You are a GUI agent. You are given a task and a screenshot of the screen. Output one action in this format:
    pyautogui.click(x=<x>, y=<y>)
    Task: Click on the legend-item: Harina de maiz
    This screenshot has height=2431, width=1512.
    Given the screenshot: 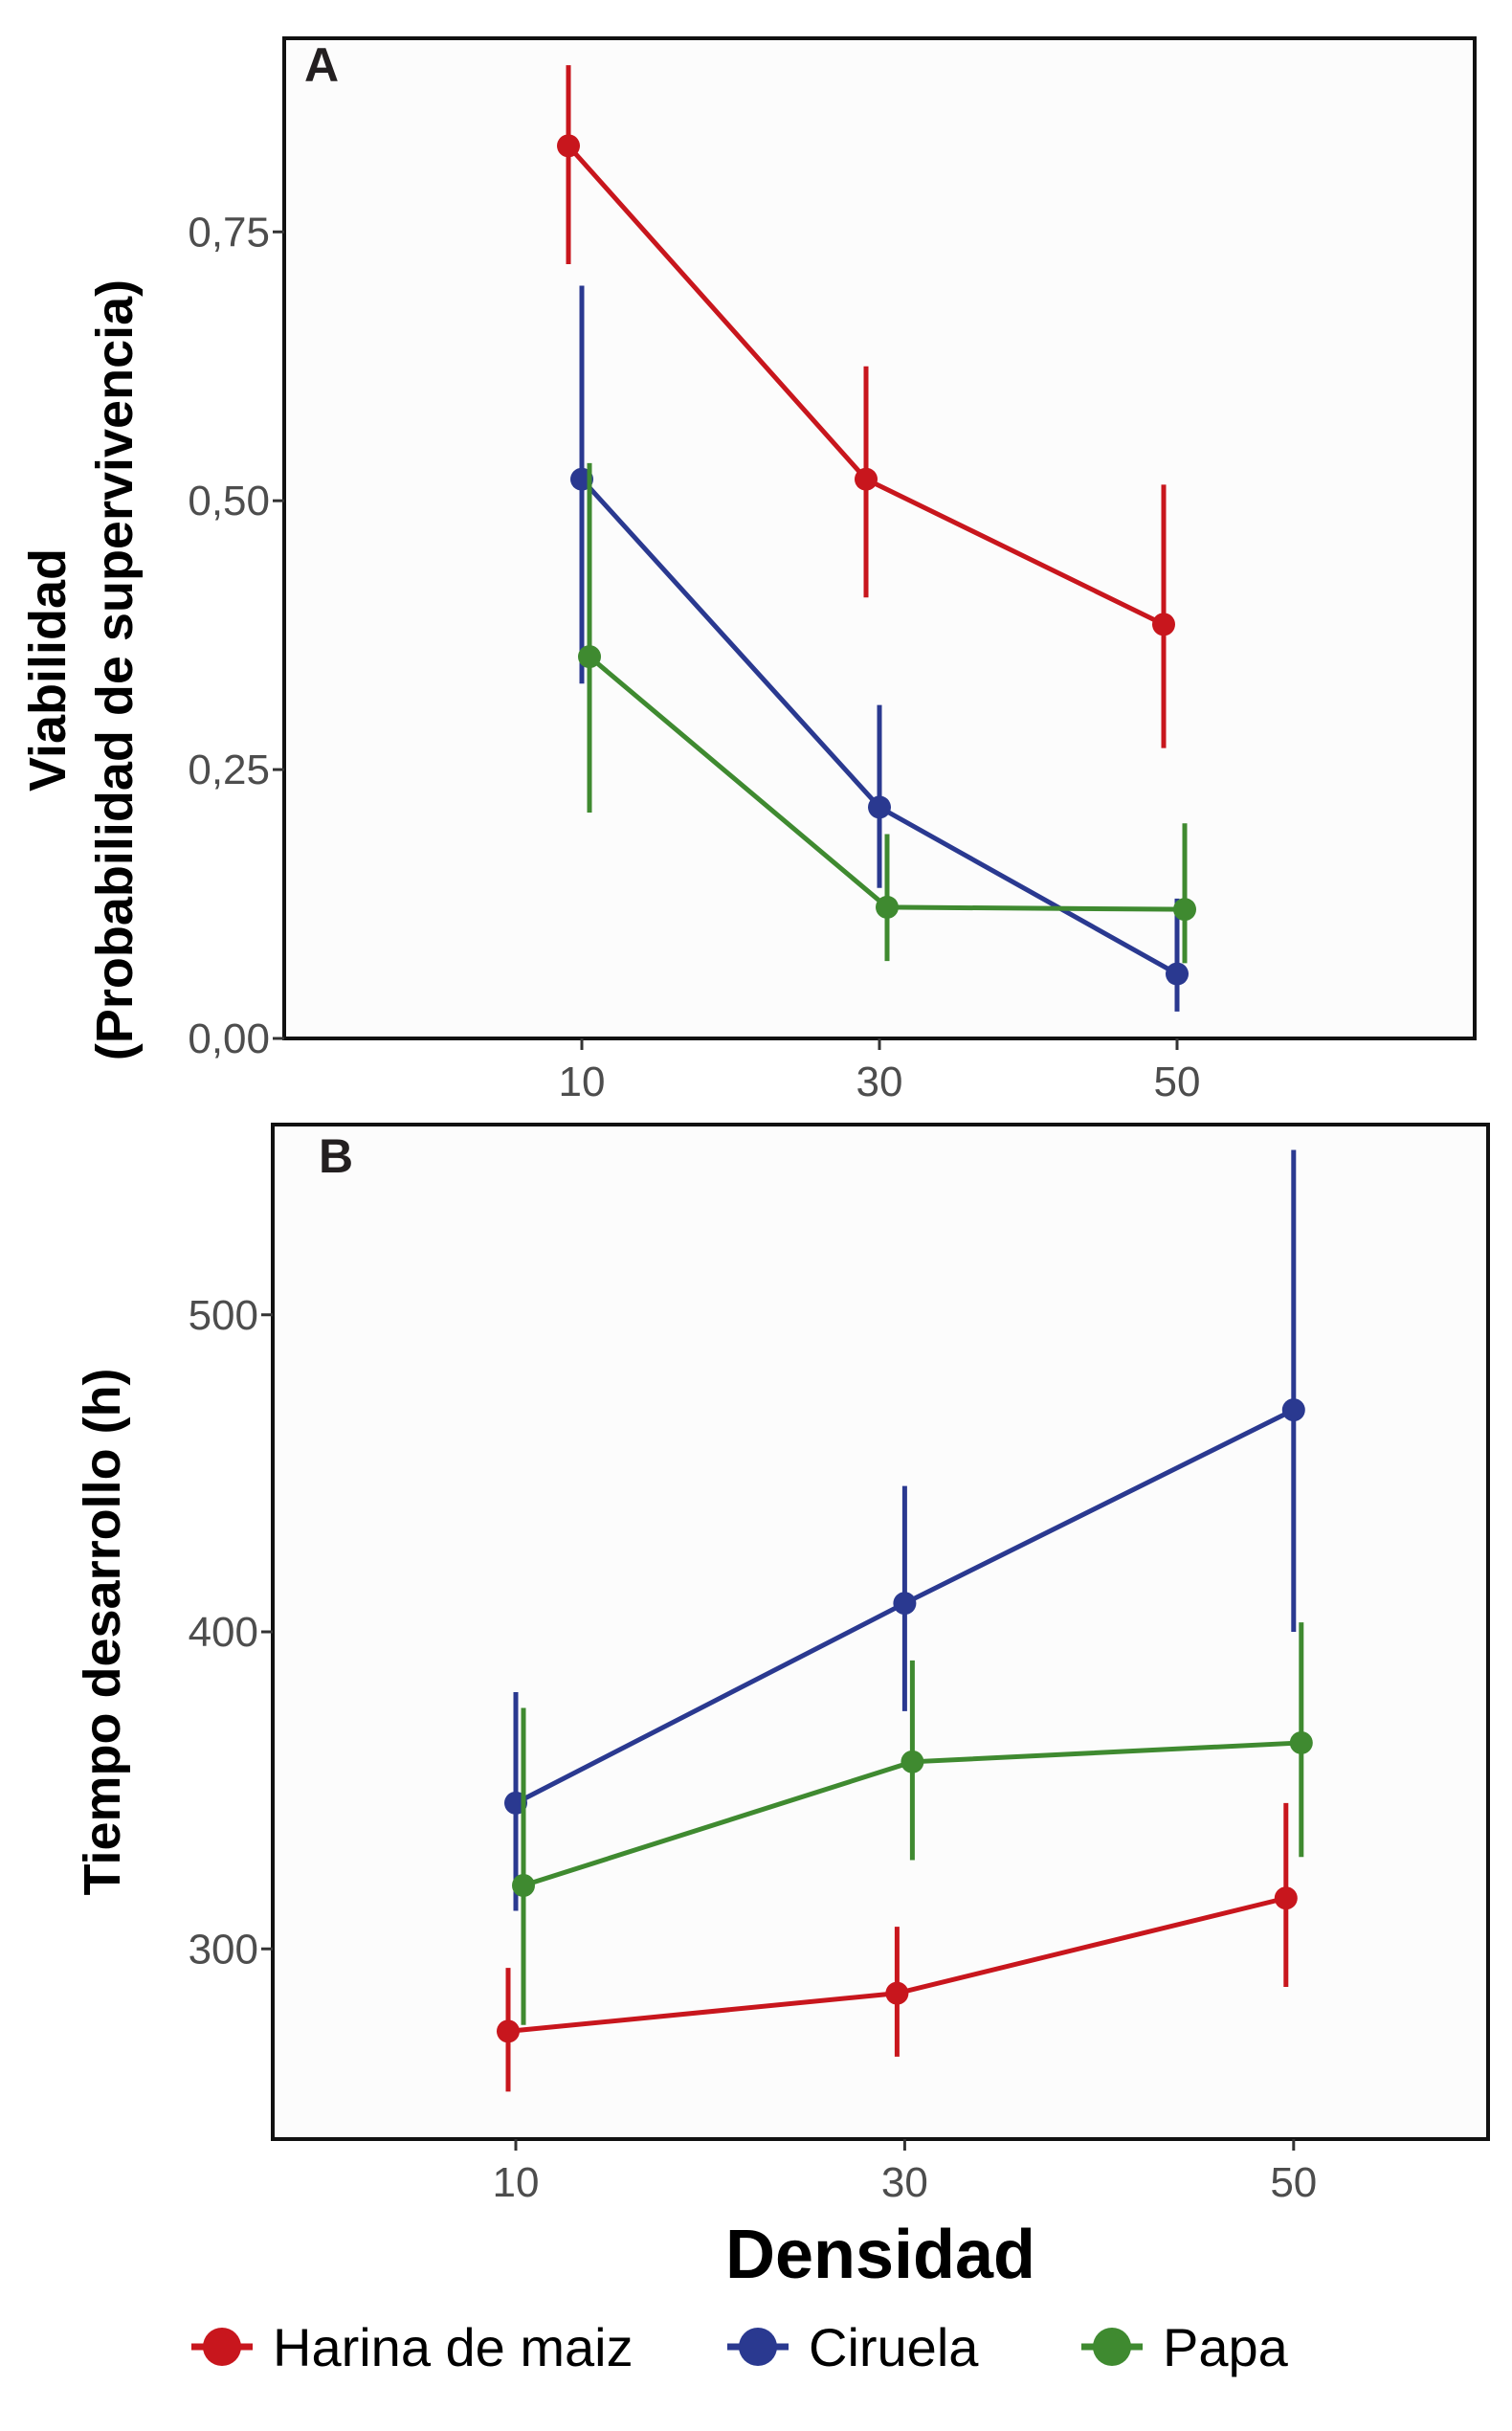 What is the action you would take?
    pyautogui.click(x=412, y=2347)
    